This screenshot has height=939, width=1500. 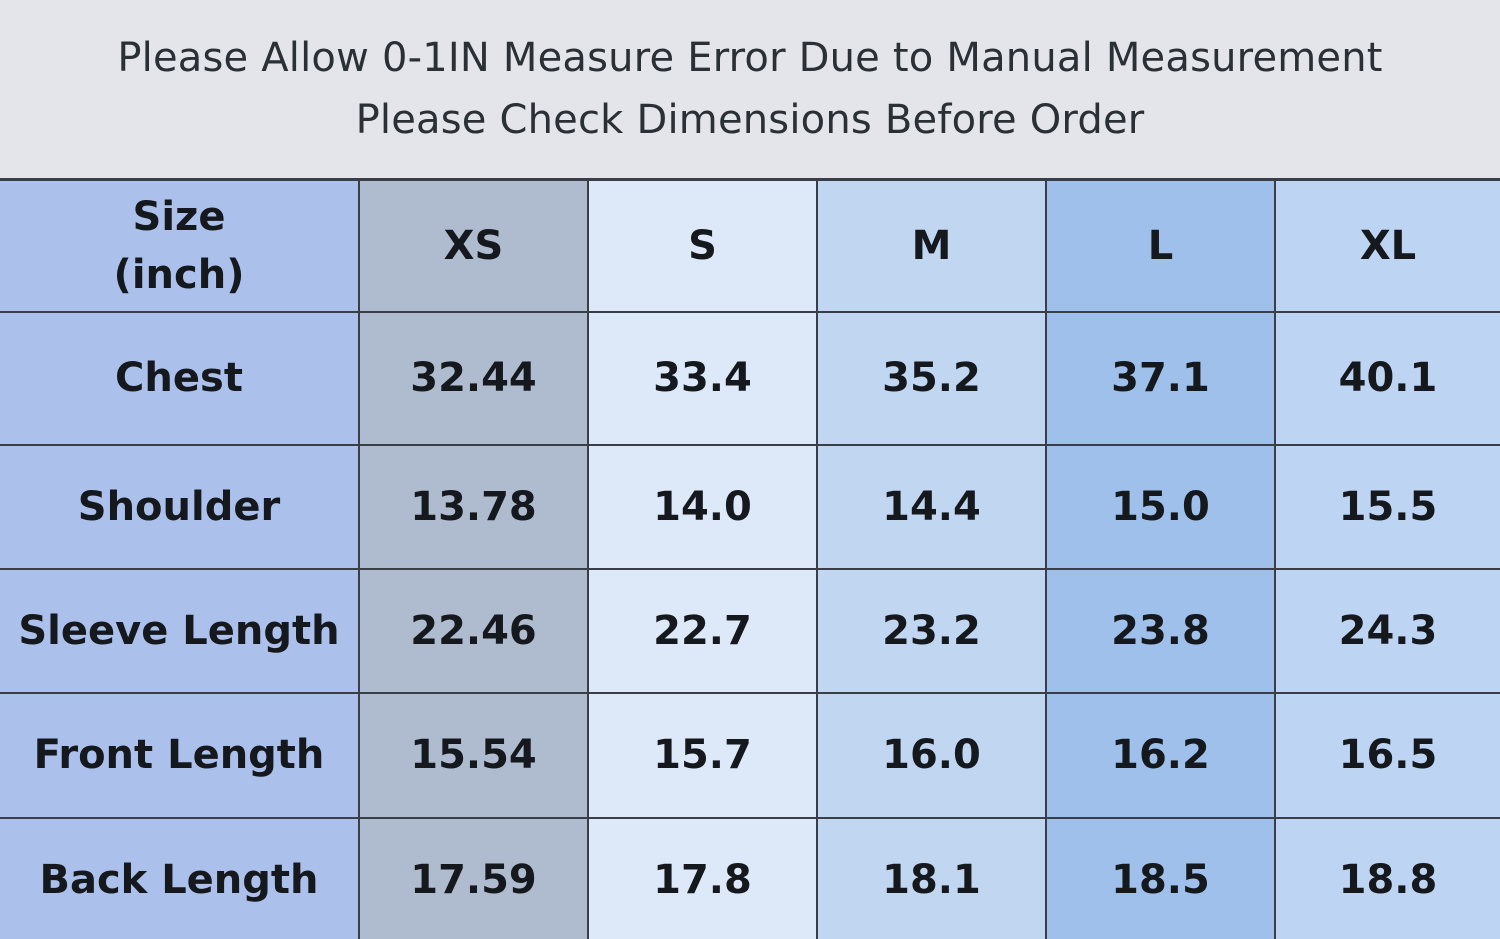 I want to click on table-row: Chest 32.44 33.4 35.2 37.1 40.1, so click(x=750, y=378).